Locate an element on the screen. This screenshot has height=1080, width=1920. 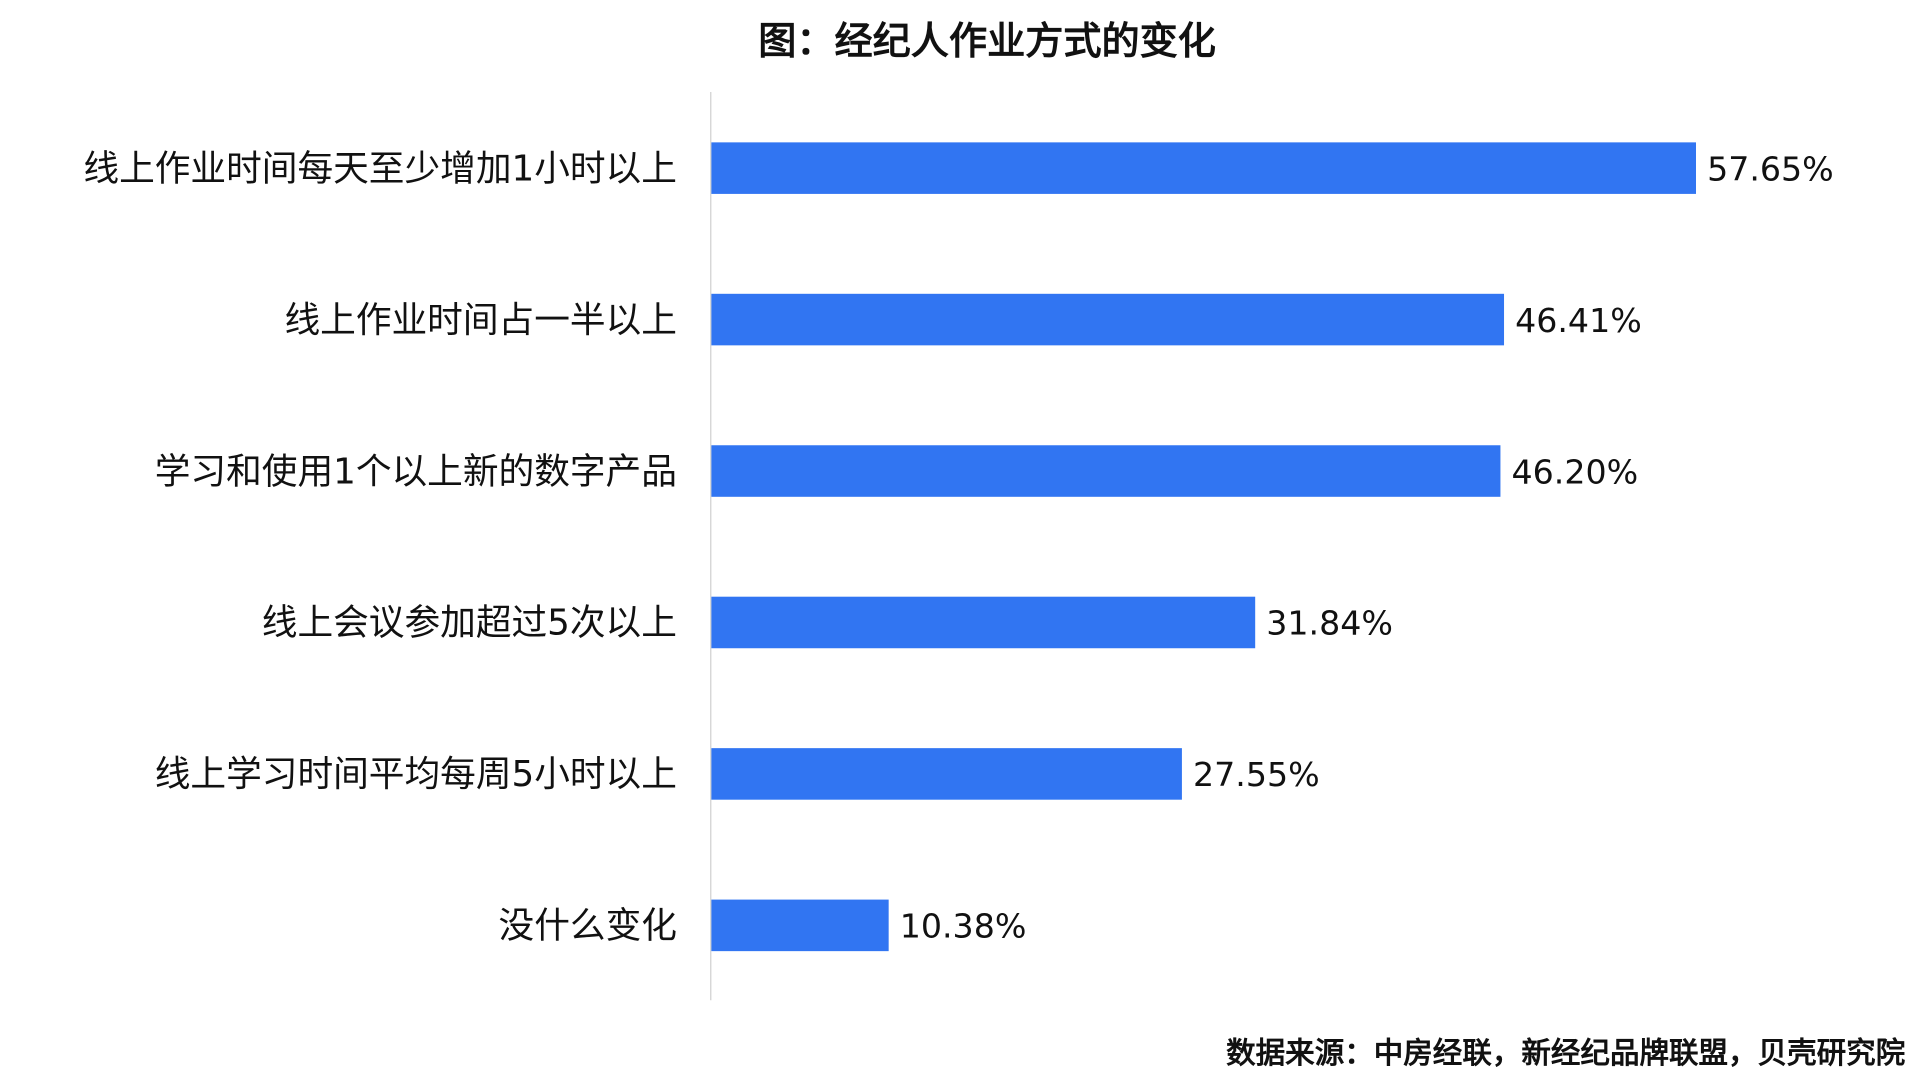
data-label: 46.41% is located at coordinates (1578, 320).